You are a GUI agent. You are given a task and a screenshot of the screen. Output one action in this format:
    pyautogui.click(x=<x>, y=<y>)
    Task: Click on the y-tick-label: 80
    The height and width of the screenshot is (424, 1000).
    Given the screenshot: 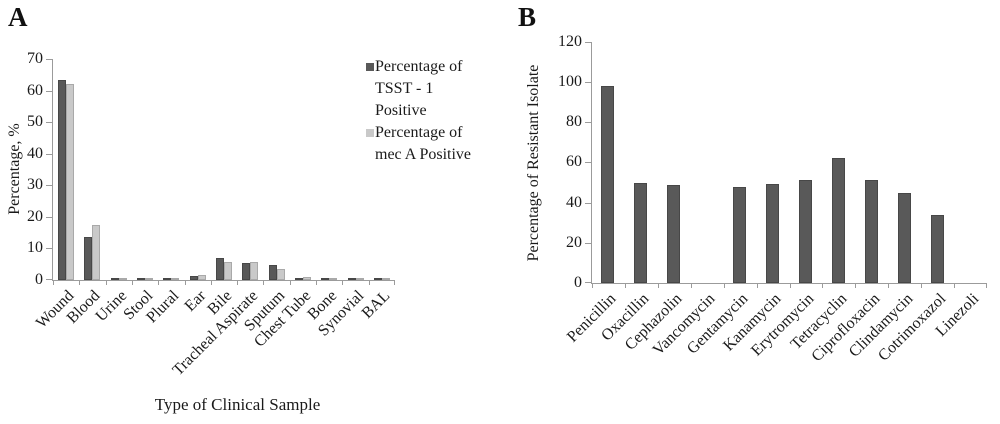 What is the action you would take?
    pyautogui.click(x=574, y=121)
    